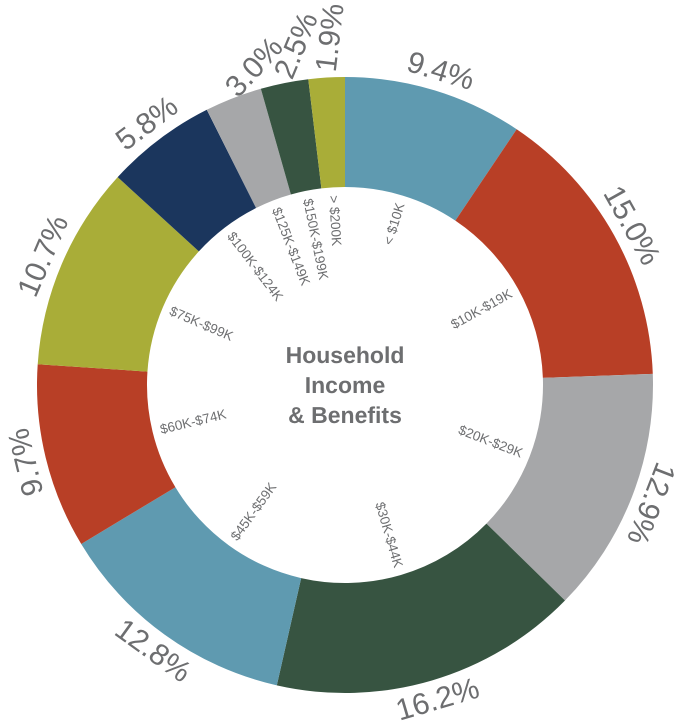 This screenshot has height=728, width=678. I want to click on data-label: 9.4%, so click(440, 71).